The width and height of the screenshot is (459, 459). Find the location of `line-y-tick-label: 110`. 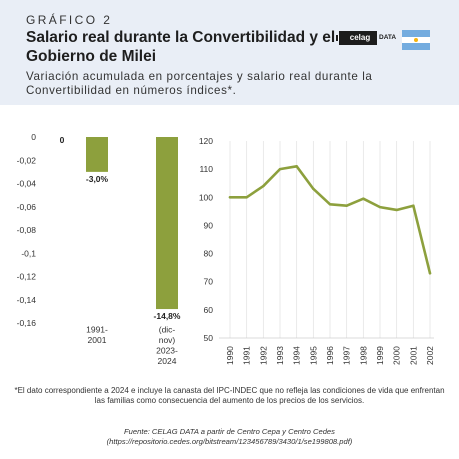

line-y-tick-label: 110 is located at coordinates (206, 169).